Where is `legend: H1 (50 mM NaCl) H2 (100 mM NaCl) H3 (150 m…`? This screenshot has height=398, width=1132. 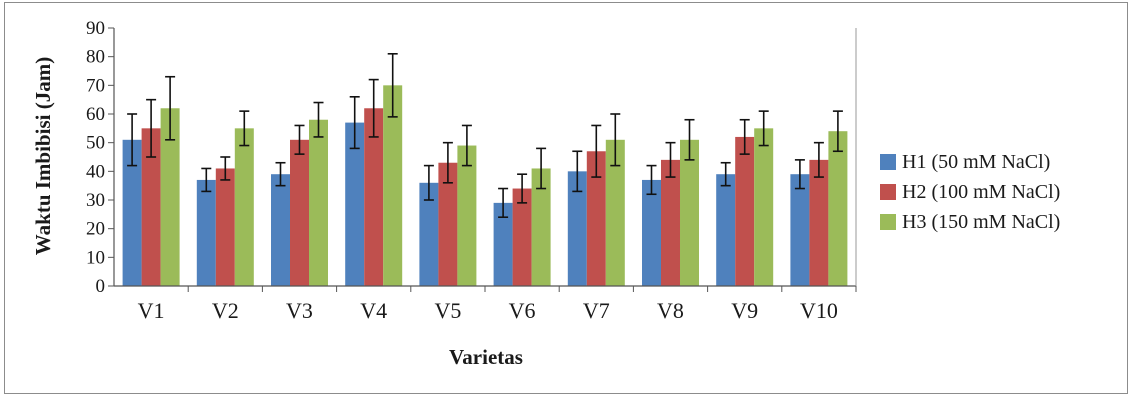
legend: H1 (50 mM NaCl) H2 (100 mM NaCl) H3 (150 m… is located at coordinates (970, 192).